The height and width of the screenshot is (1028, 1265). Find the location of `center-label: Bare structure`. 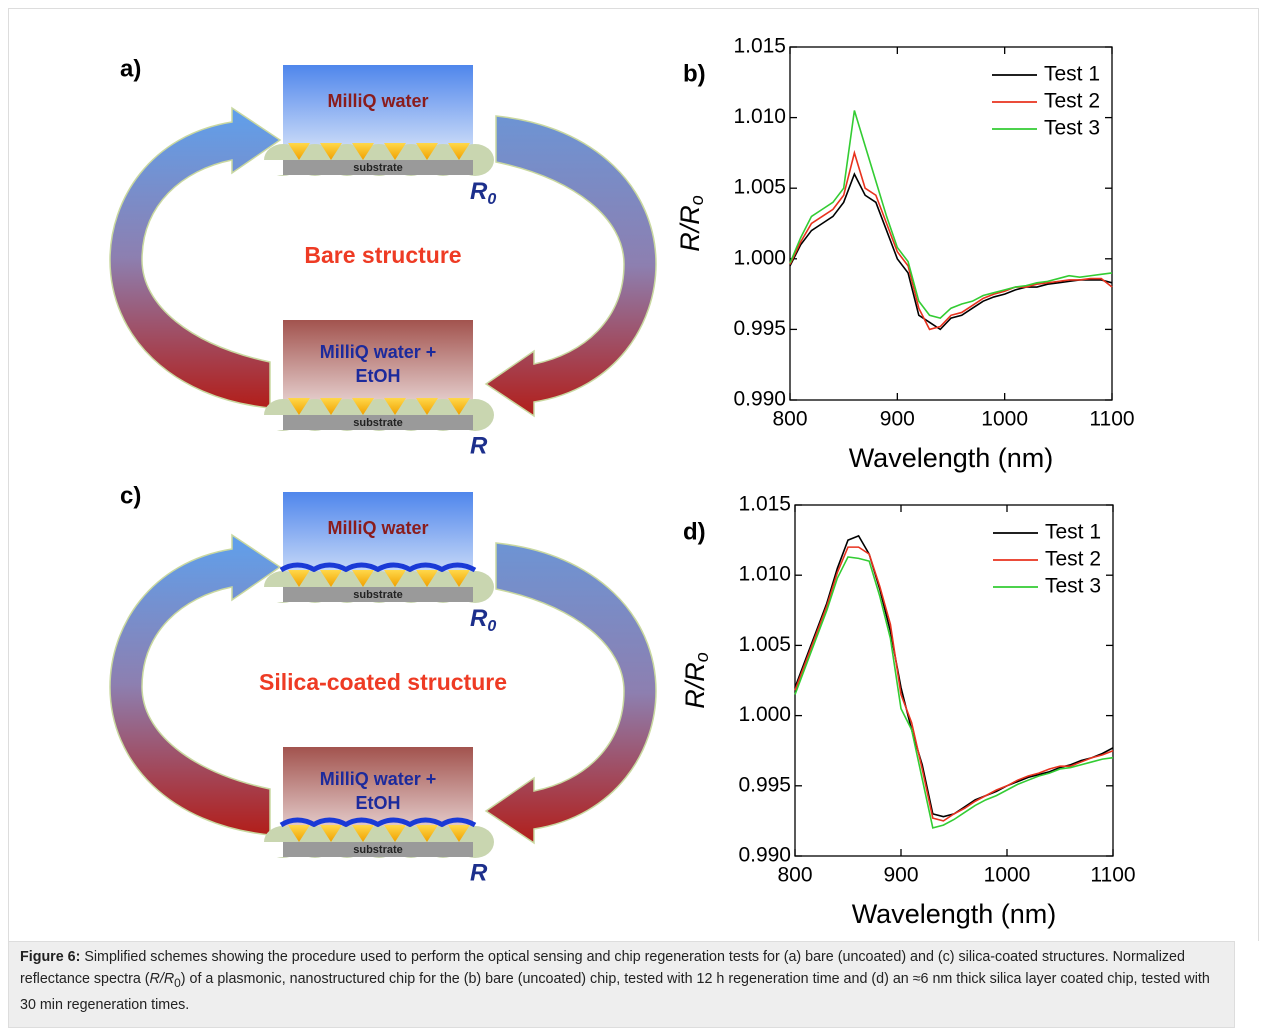

center-label: Bare structure is located at coordinates (382, 255).